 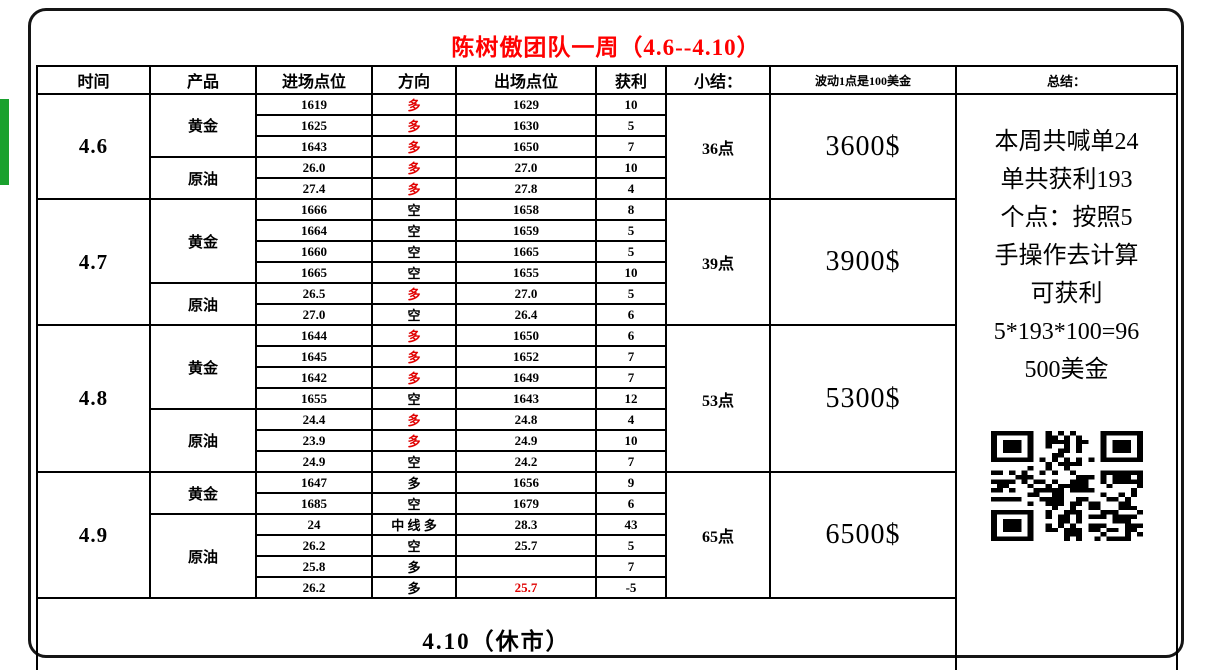 What do you see at coordinates (93, 535) in the screenshot?
I see `date-cell: 4.9` at bounding box center [93, 535].